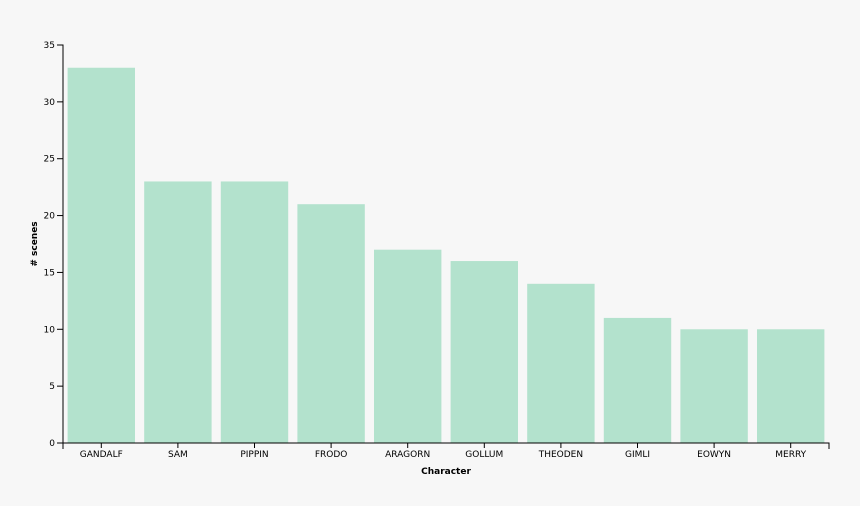  What do you see at coordinates (254, 455) in the screenshot?
I see `x-tick-label: PIPPIN` at bounding box center [254, 455].